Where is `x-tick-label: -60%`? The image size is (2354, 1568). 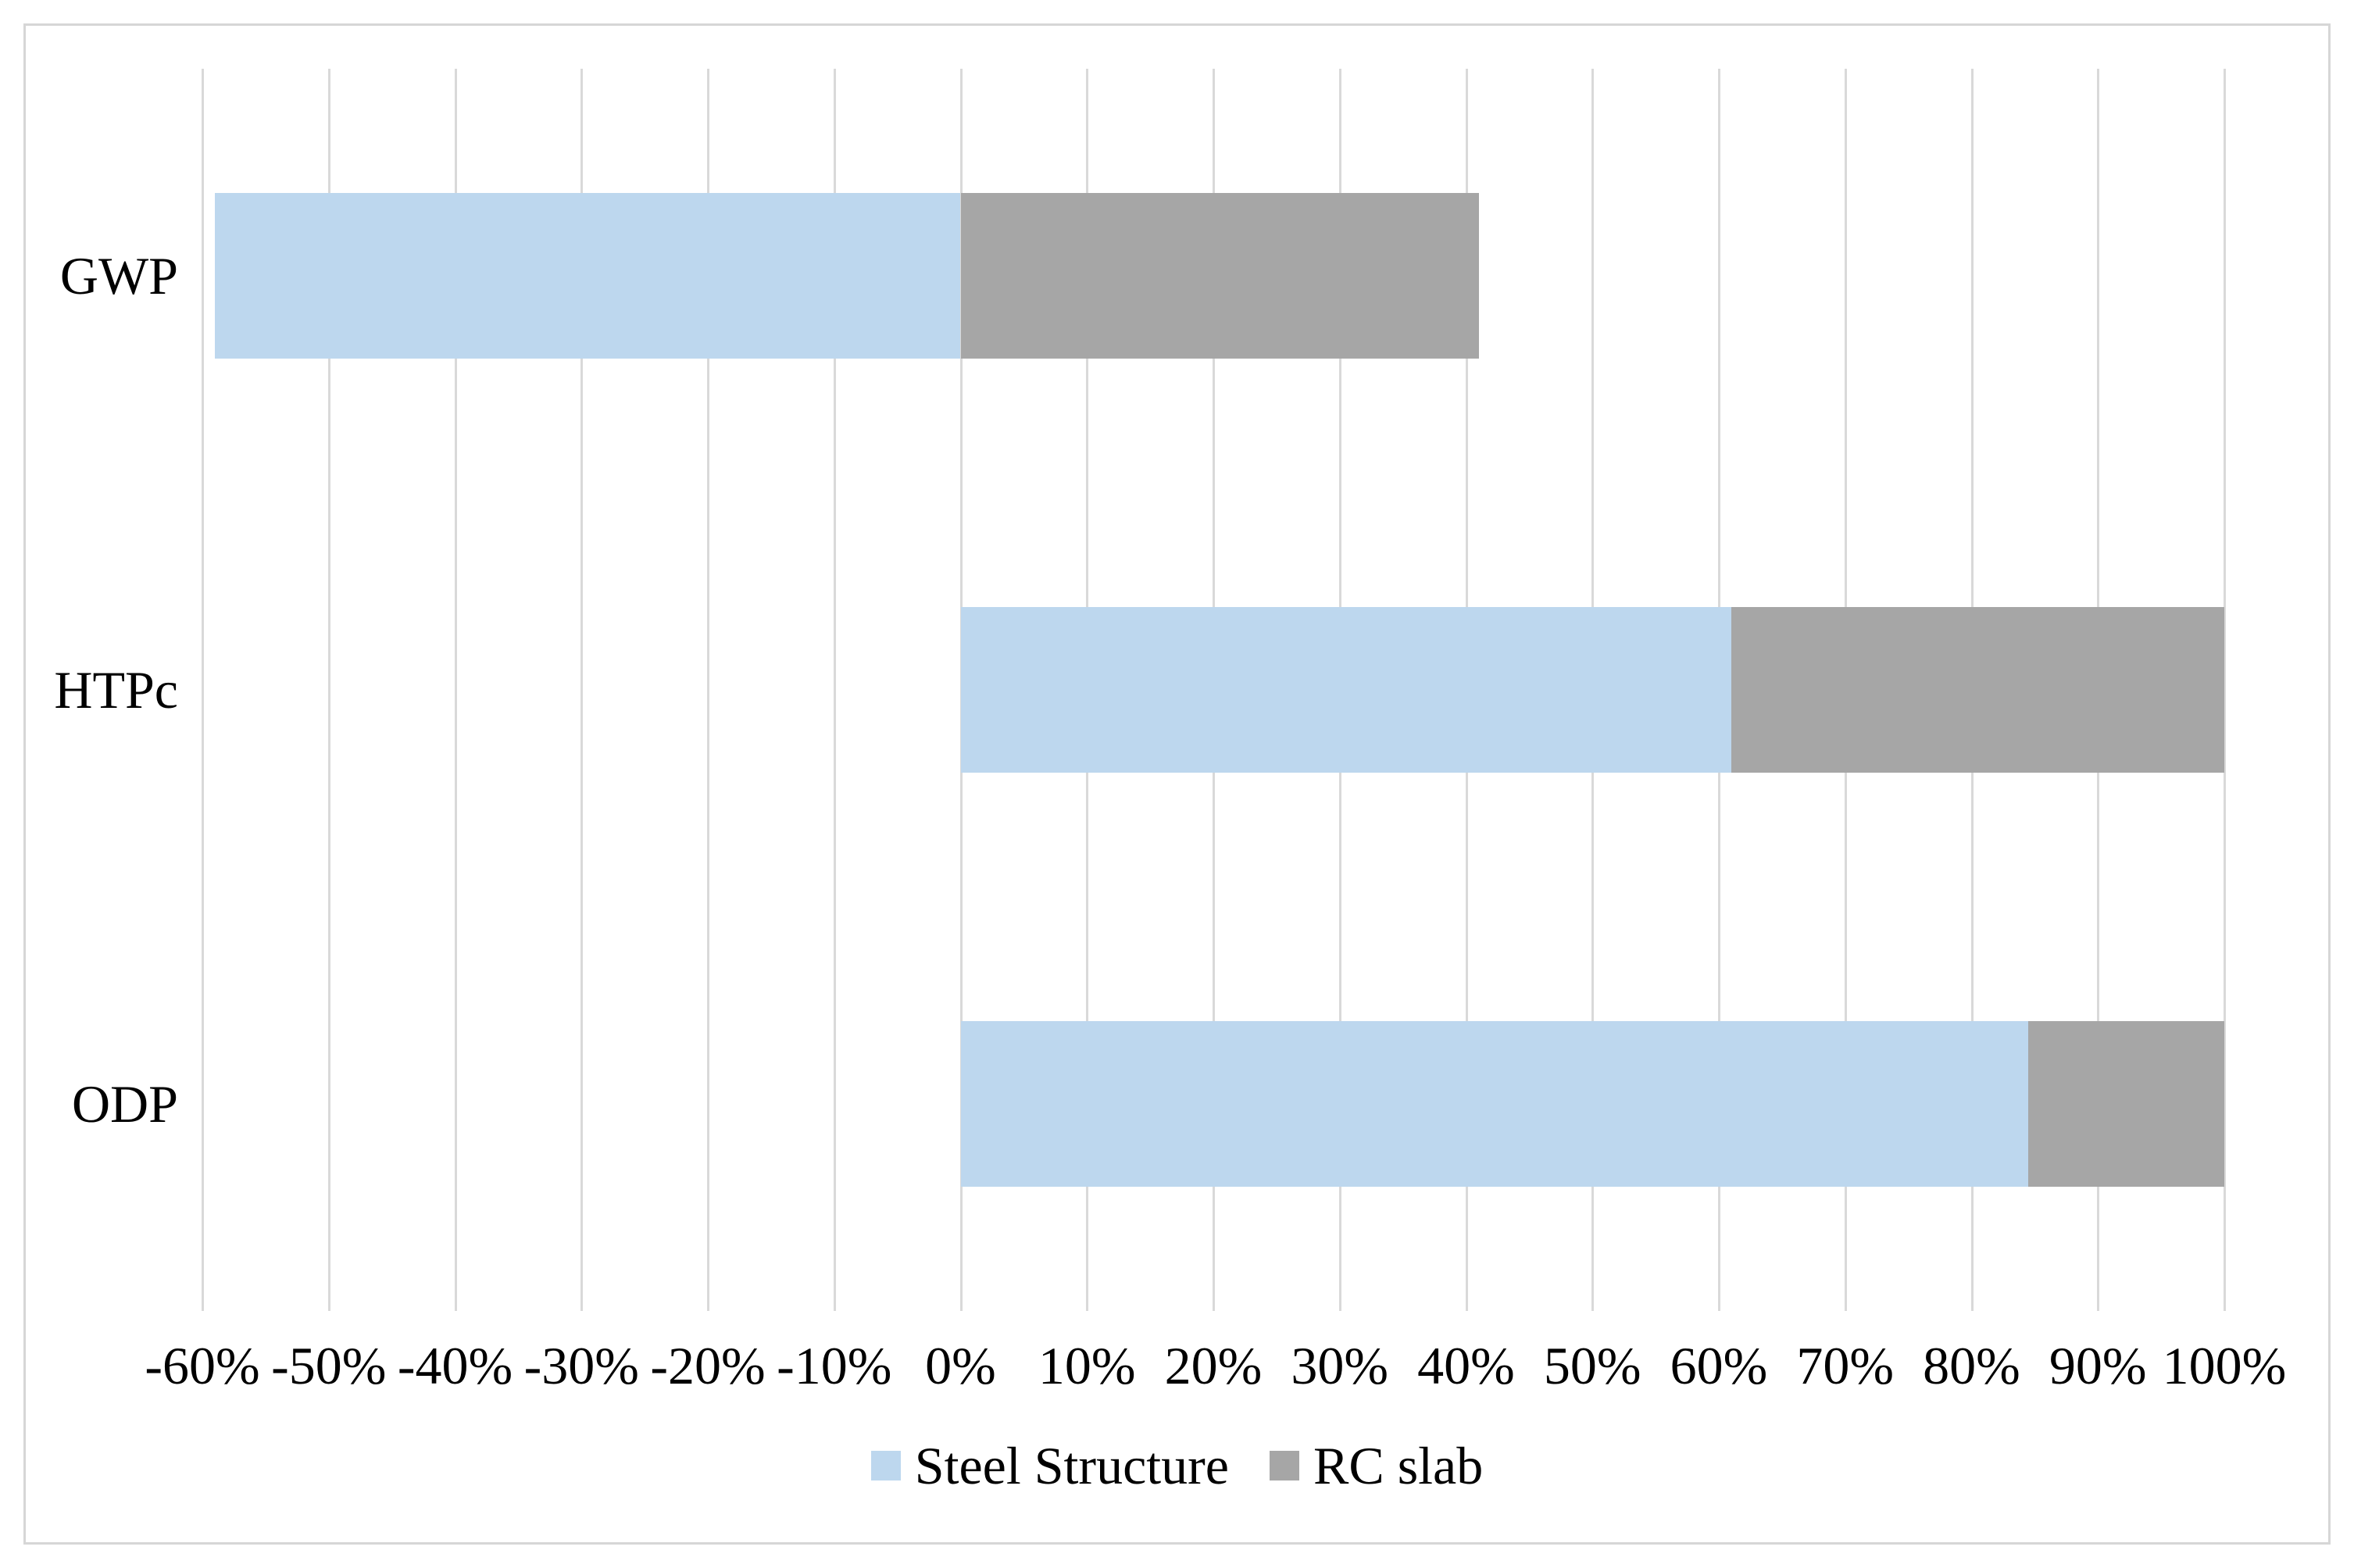
x-tick-label: -60% is located at coordinates (202, 1365).